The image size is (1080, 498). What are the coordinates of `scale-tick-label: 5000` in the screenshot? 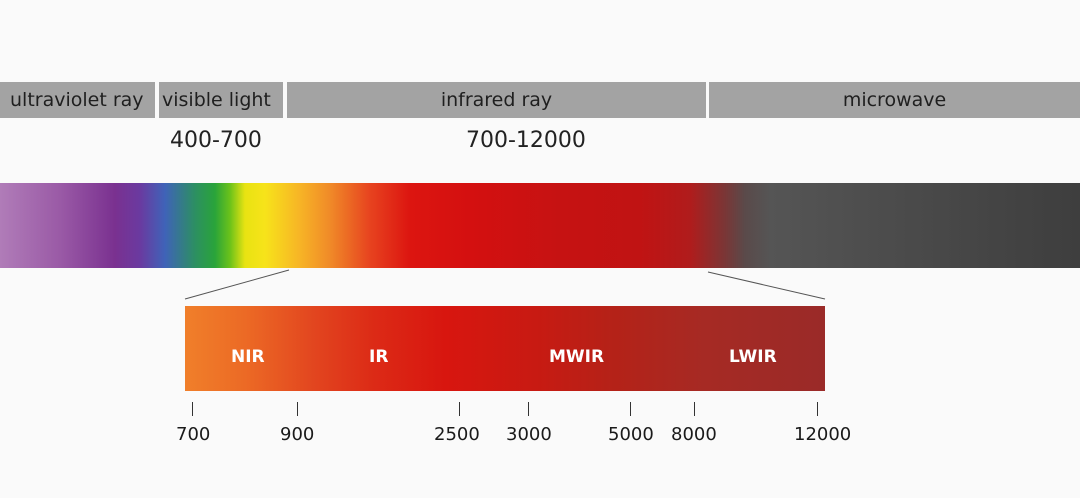 It's located at (631, 434).